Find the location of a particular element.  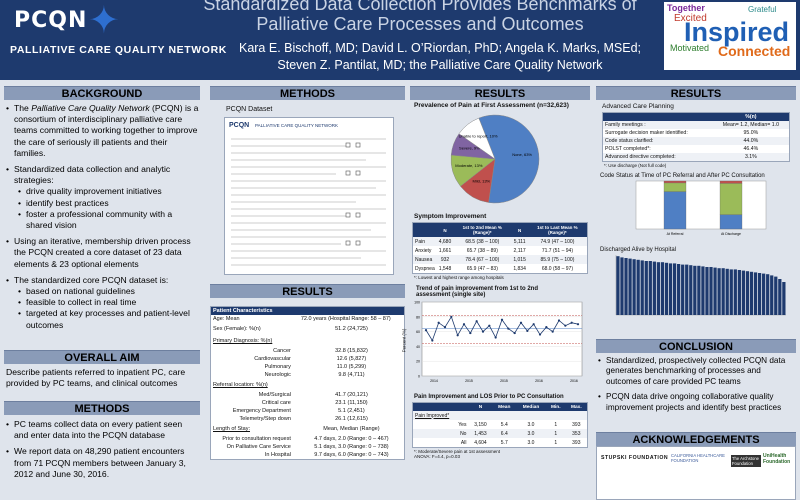

acp-col-header: %(n) is located at coordinates (751, 117).